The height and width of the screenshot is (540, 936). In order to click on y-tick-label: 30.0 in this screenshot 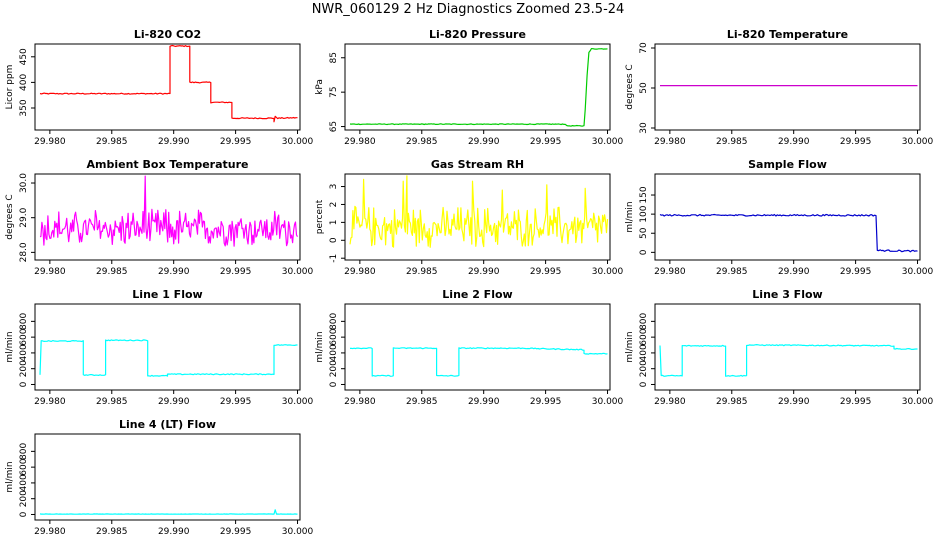, I will do `click(24, 183)`.